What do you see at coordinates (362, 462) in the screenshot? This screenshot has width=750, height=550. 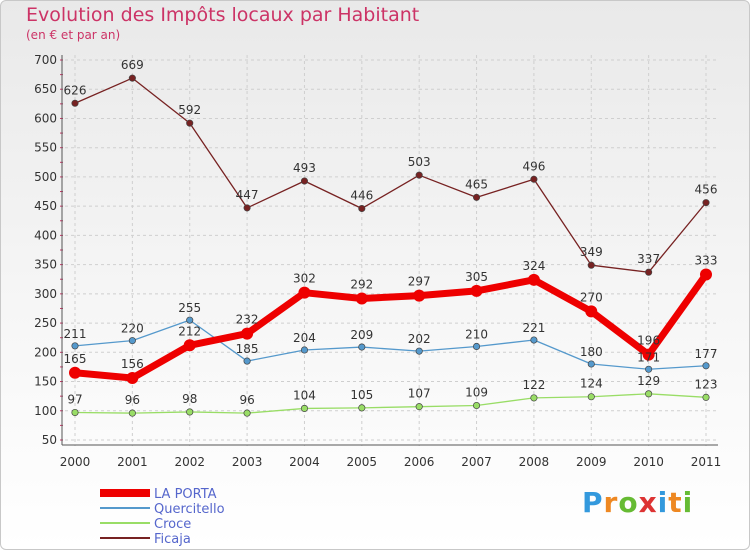 I see `x-tick-label: 2005` at bounding box center [362, 462].